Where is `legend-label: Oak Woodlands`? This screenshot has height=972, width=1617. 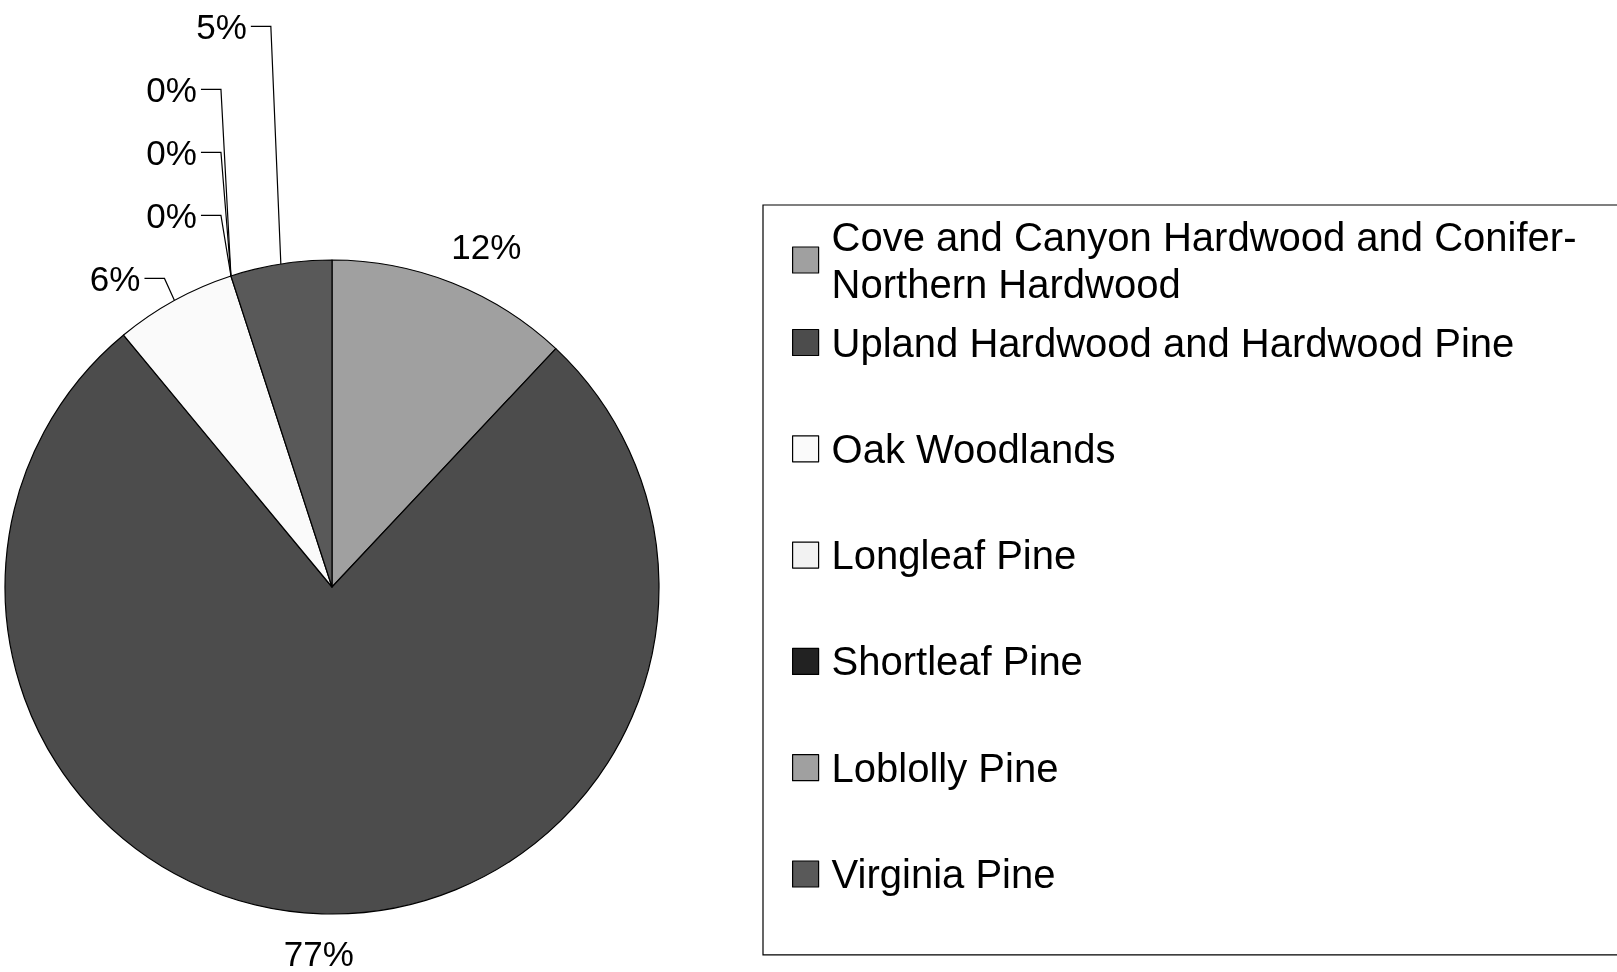
legend-label: Oak Woodlands is located at coordinates (973, 448).